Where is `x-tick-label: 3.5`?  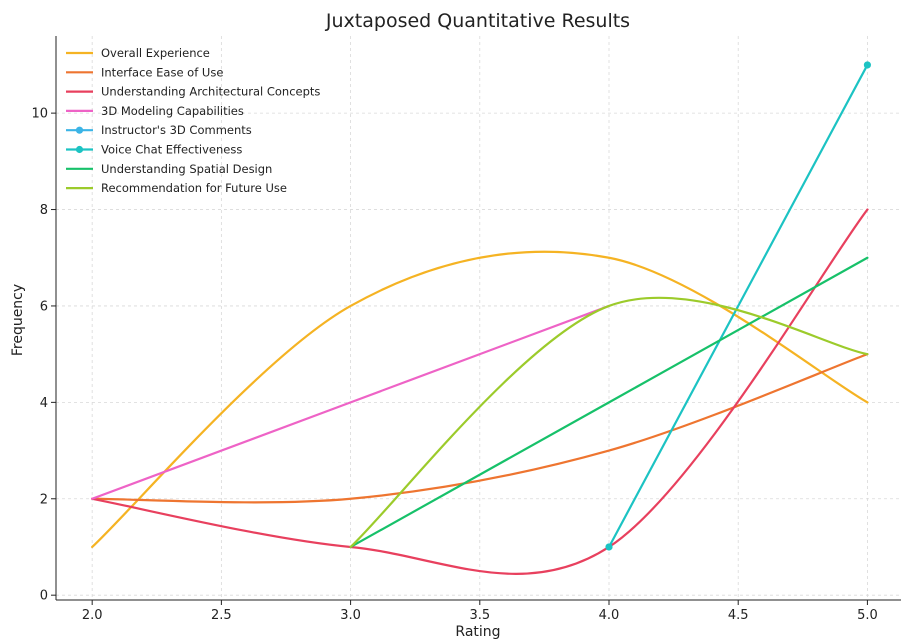
x-tick-label: 3.5 is located at coordinates (479, 615).